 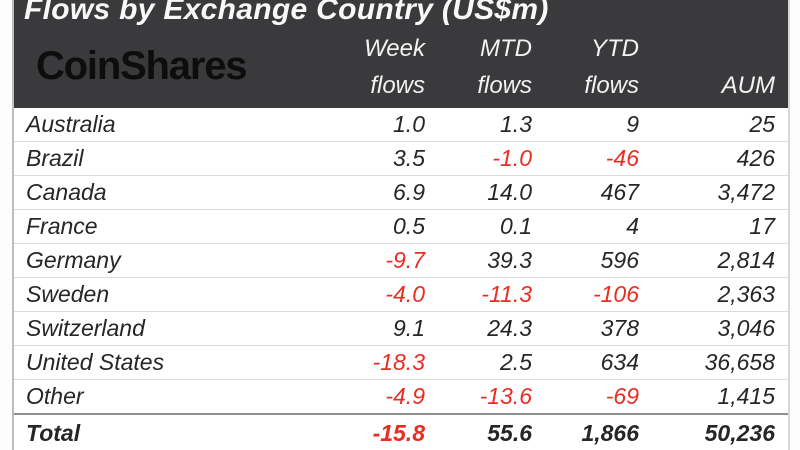 What do you see at coordinates (506, 48) in the screenshot?
I see `column-header-line1: MTD` at bounding box center [506, 48].